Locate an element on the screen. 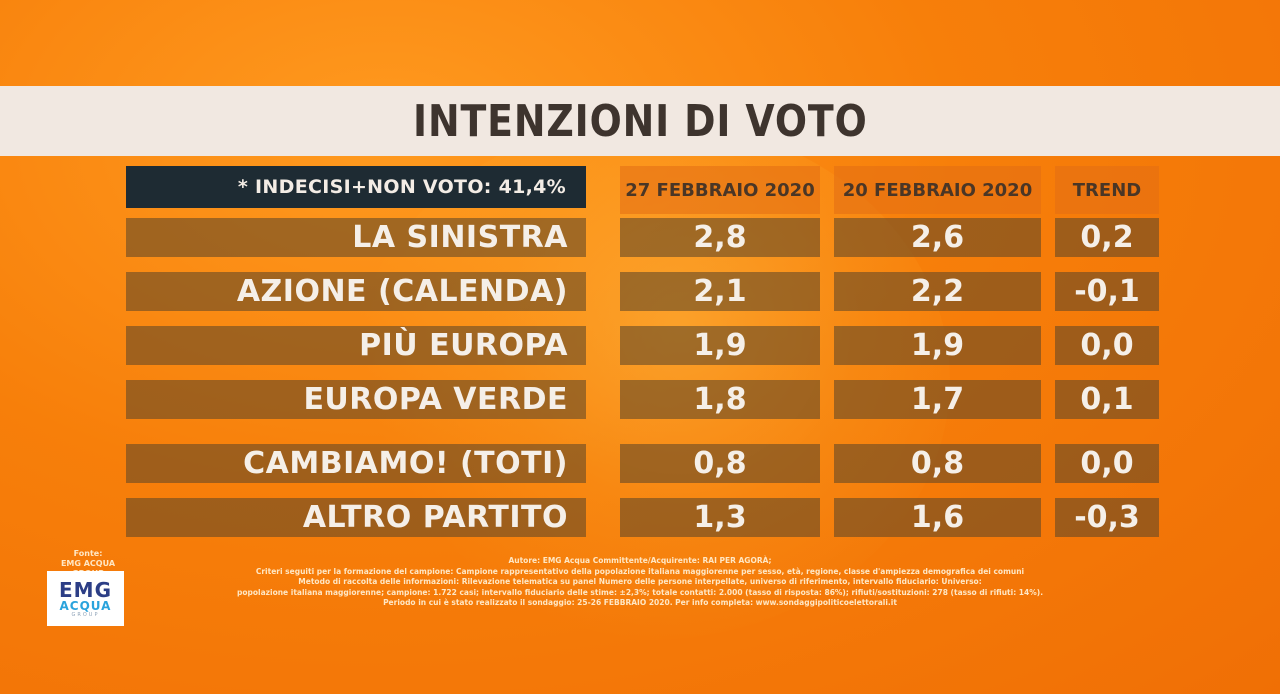  value-cell-date1: 2,8 is located at coordinates (720, 237).